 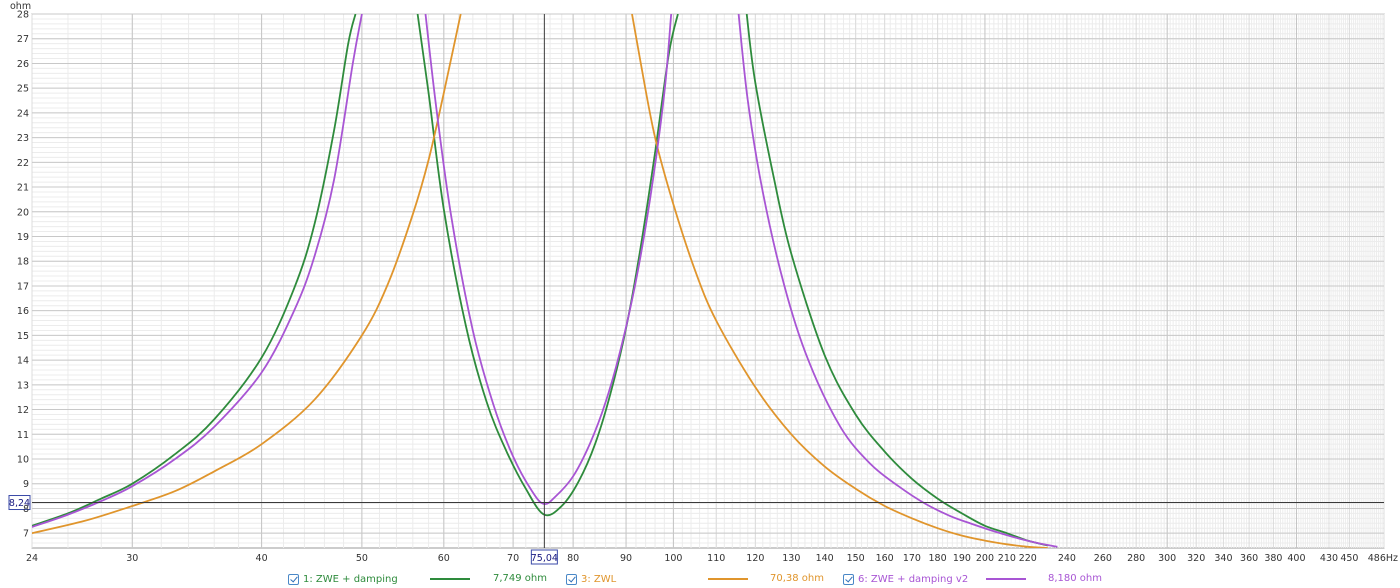 What do you see at coordinates (23, 39) in the screenshot?
I see `y-tick-label: 27` at bounding box center [23, 39].